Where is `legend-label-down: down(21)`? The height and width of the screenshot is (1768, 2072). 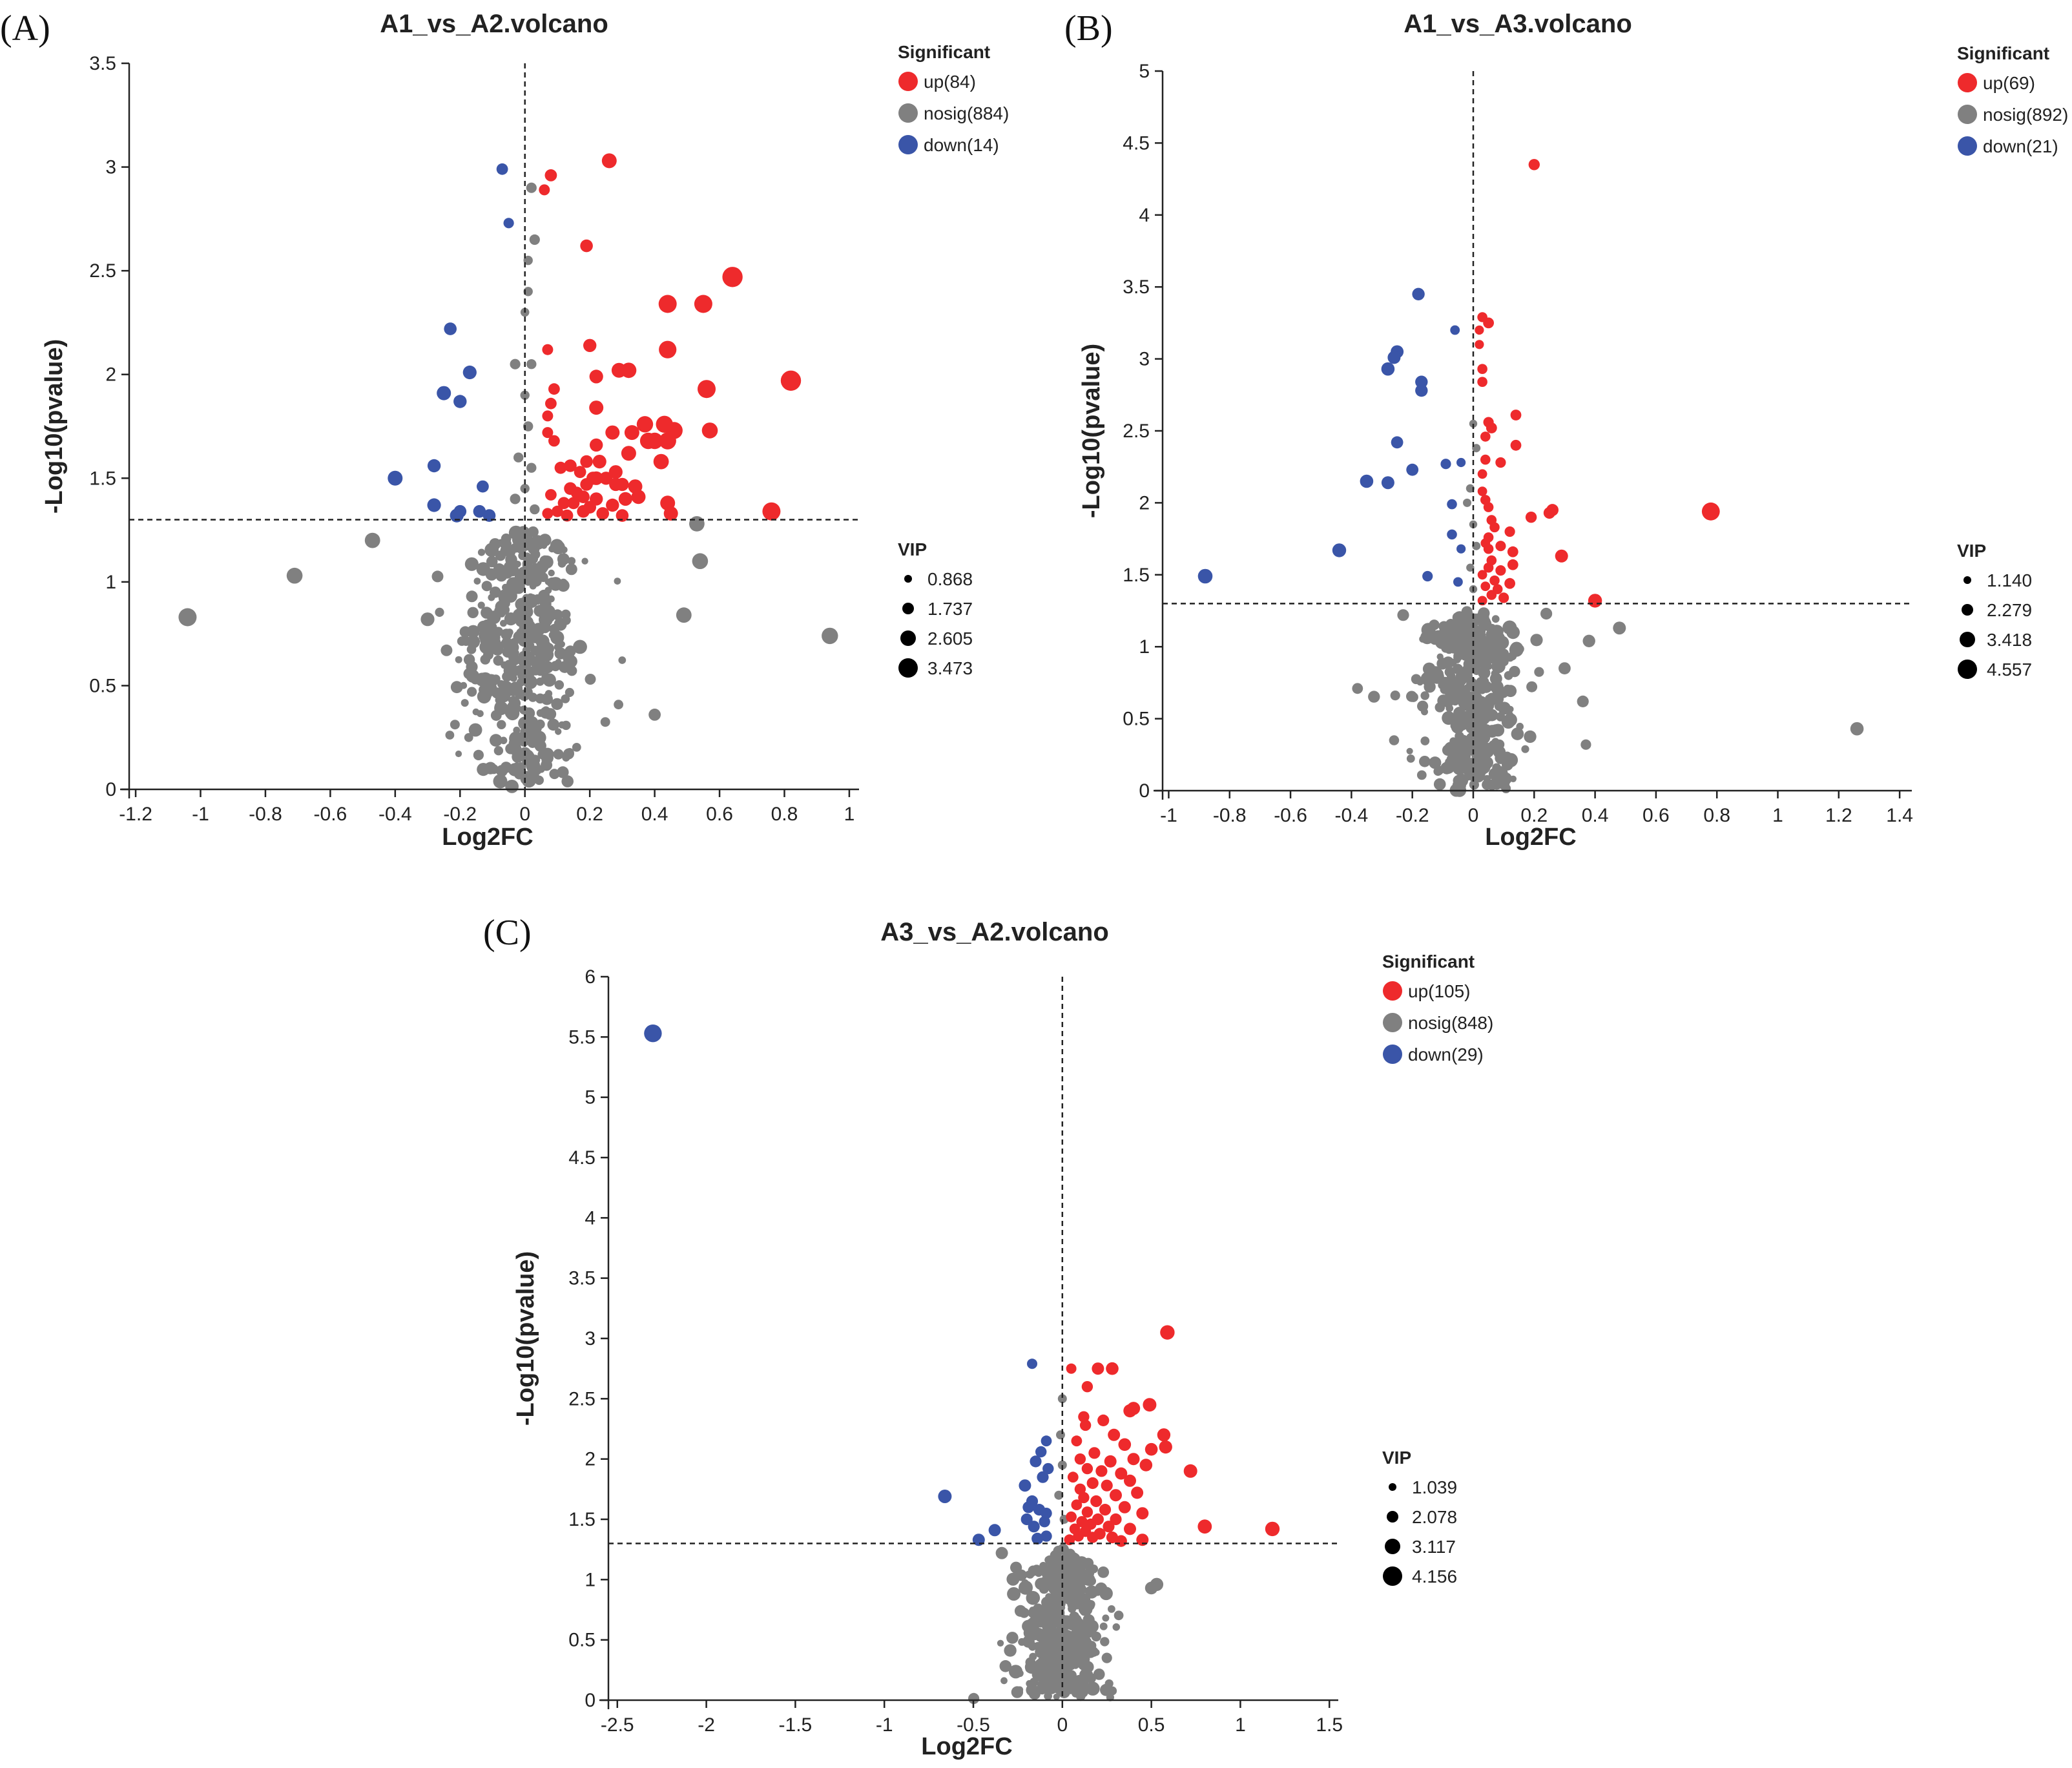
legend-label-down: down(21) is located at coordinates (2020, 146).